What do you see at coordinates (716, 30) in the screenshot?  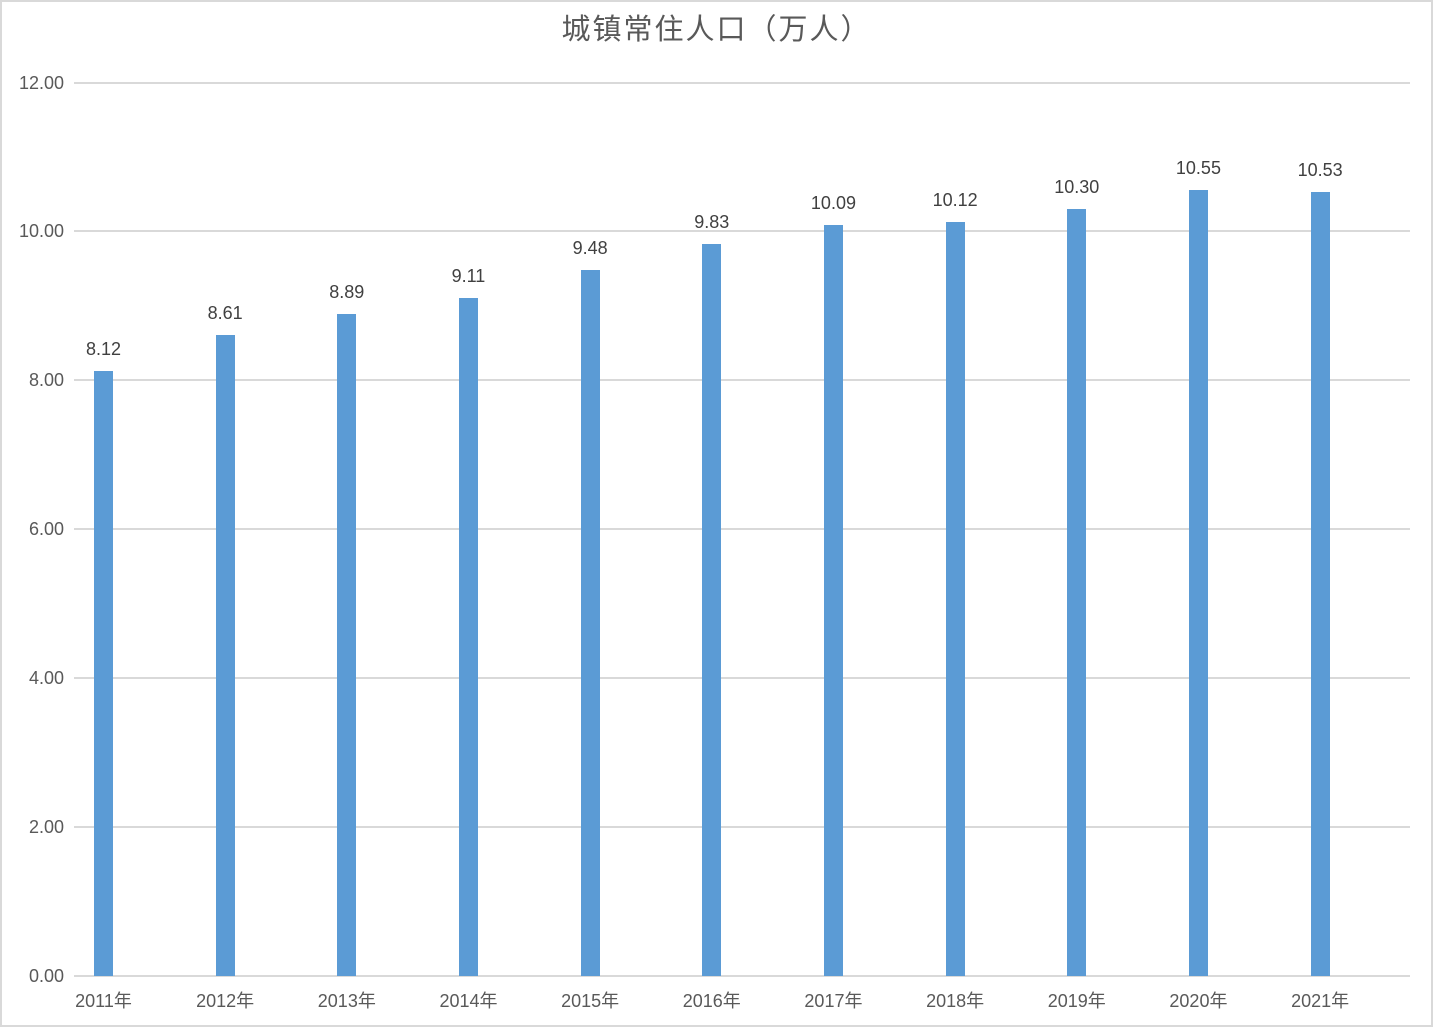 I see `chart-title: 城镇常住人口（万人）` at bounding box center [716, 30].